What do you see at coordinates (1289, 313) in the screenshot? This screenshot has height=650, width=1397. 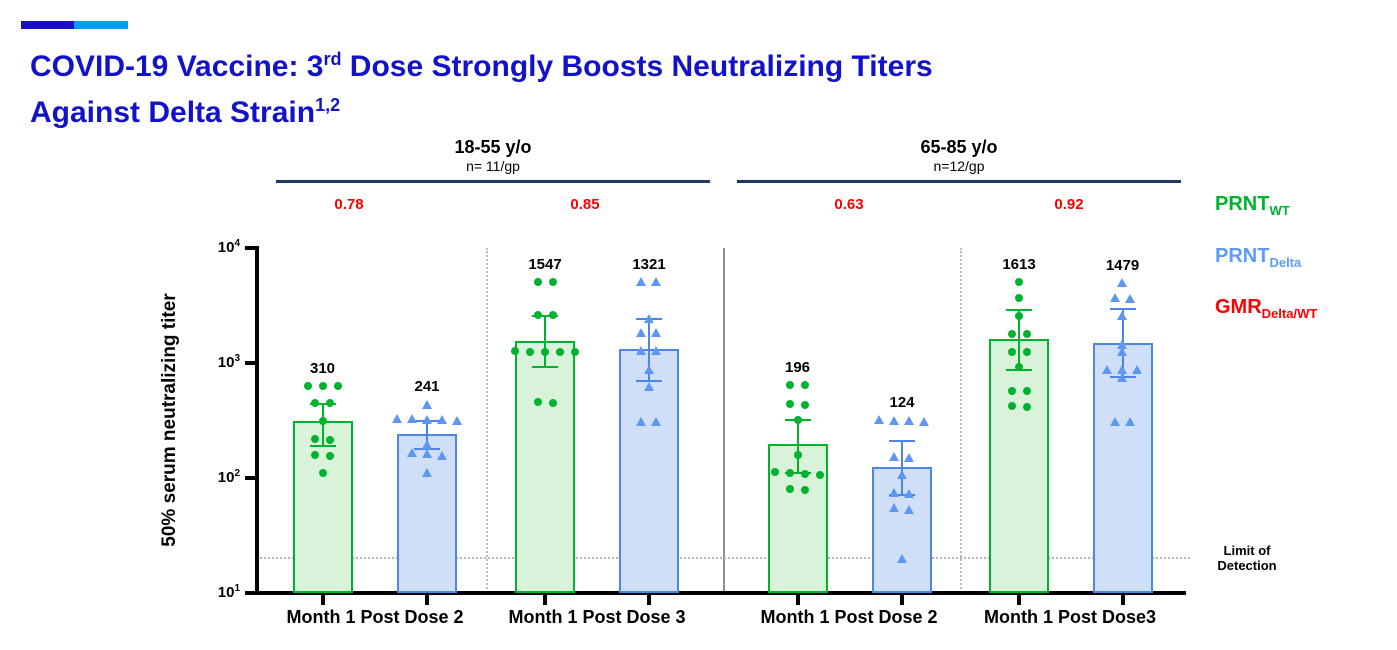 I see `legend-series-subscript: Delta/WT` at bounding box center [1289, 313].